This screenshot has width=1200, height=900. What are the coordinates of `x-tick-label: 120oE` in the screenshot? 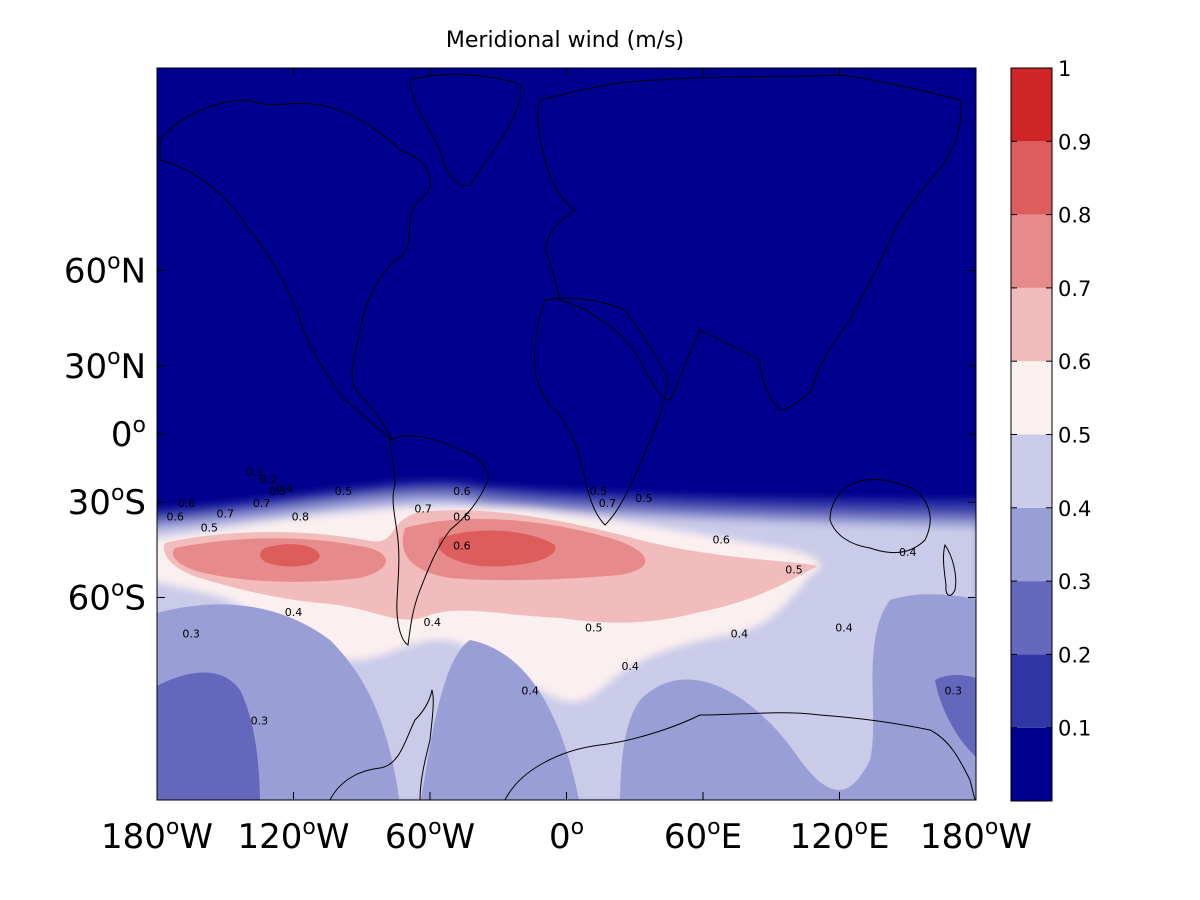 It's located at (840, 836).